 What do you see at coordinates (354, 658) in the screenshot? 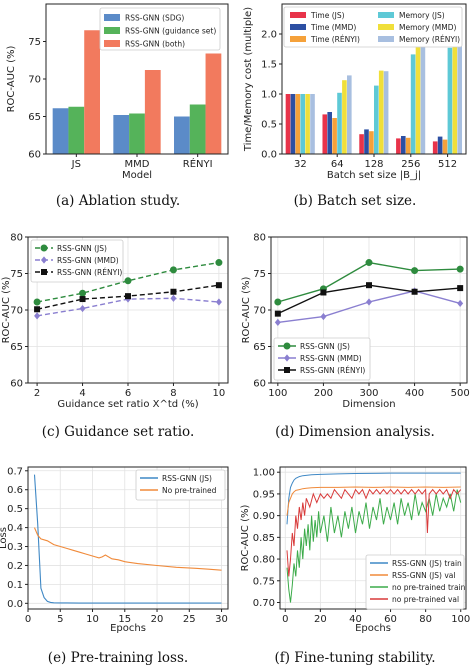
I see `caption-f: (f) Fine-tuning stability.` at bounding box center [354, 658].